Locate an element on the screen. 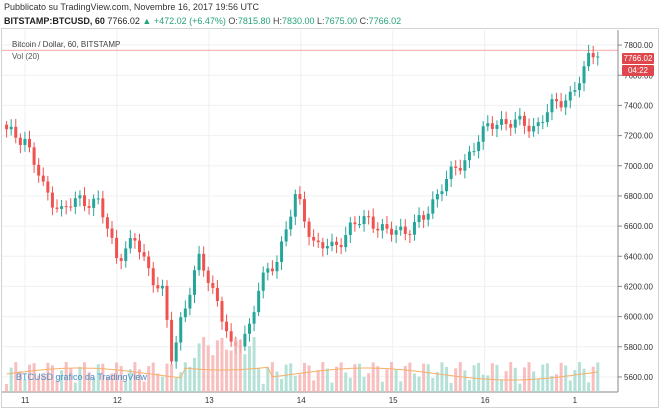  symbol-label: BITSTAMP:BTCUSD, 60 is located at coordinates (54, 21).